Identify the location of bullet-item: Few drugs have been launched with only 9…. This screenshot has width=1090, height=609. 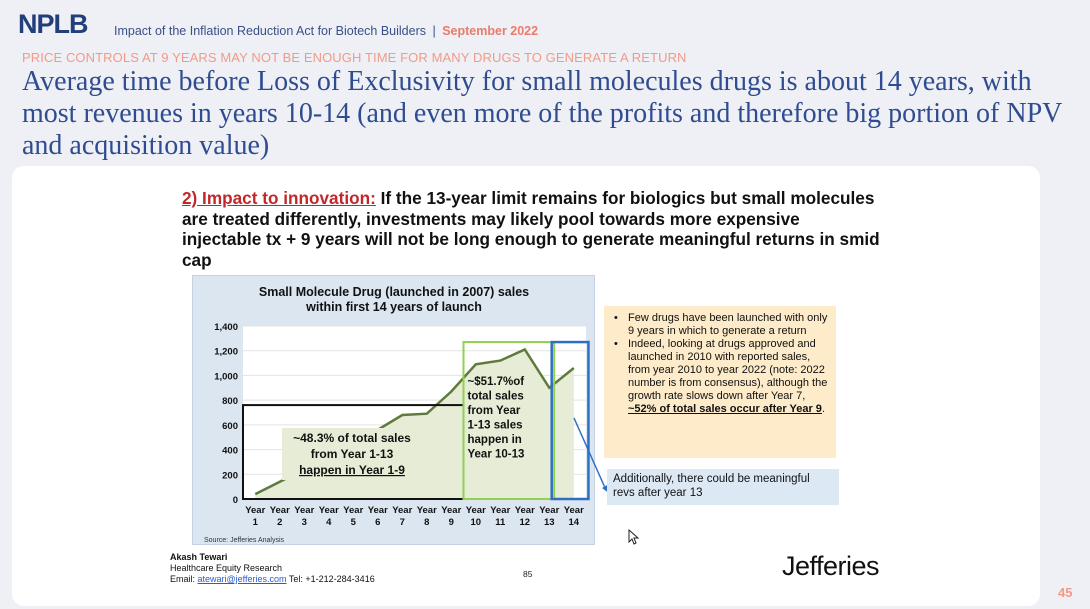
(721, 325).